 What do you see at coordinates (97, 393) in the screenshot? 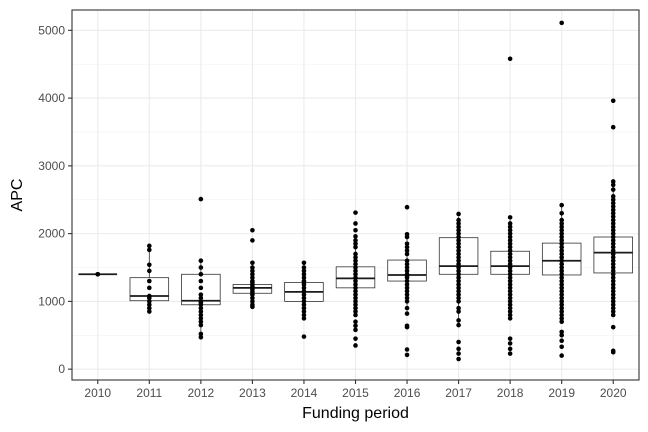
I see `x-tick-label: 2010` at bounding box center [97, 393].